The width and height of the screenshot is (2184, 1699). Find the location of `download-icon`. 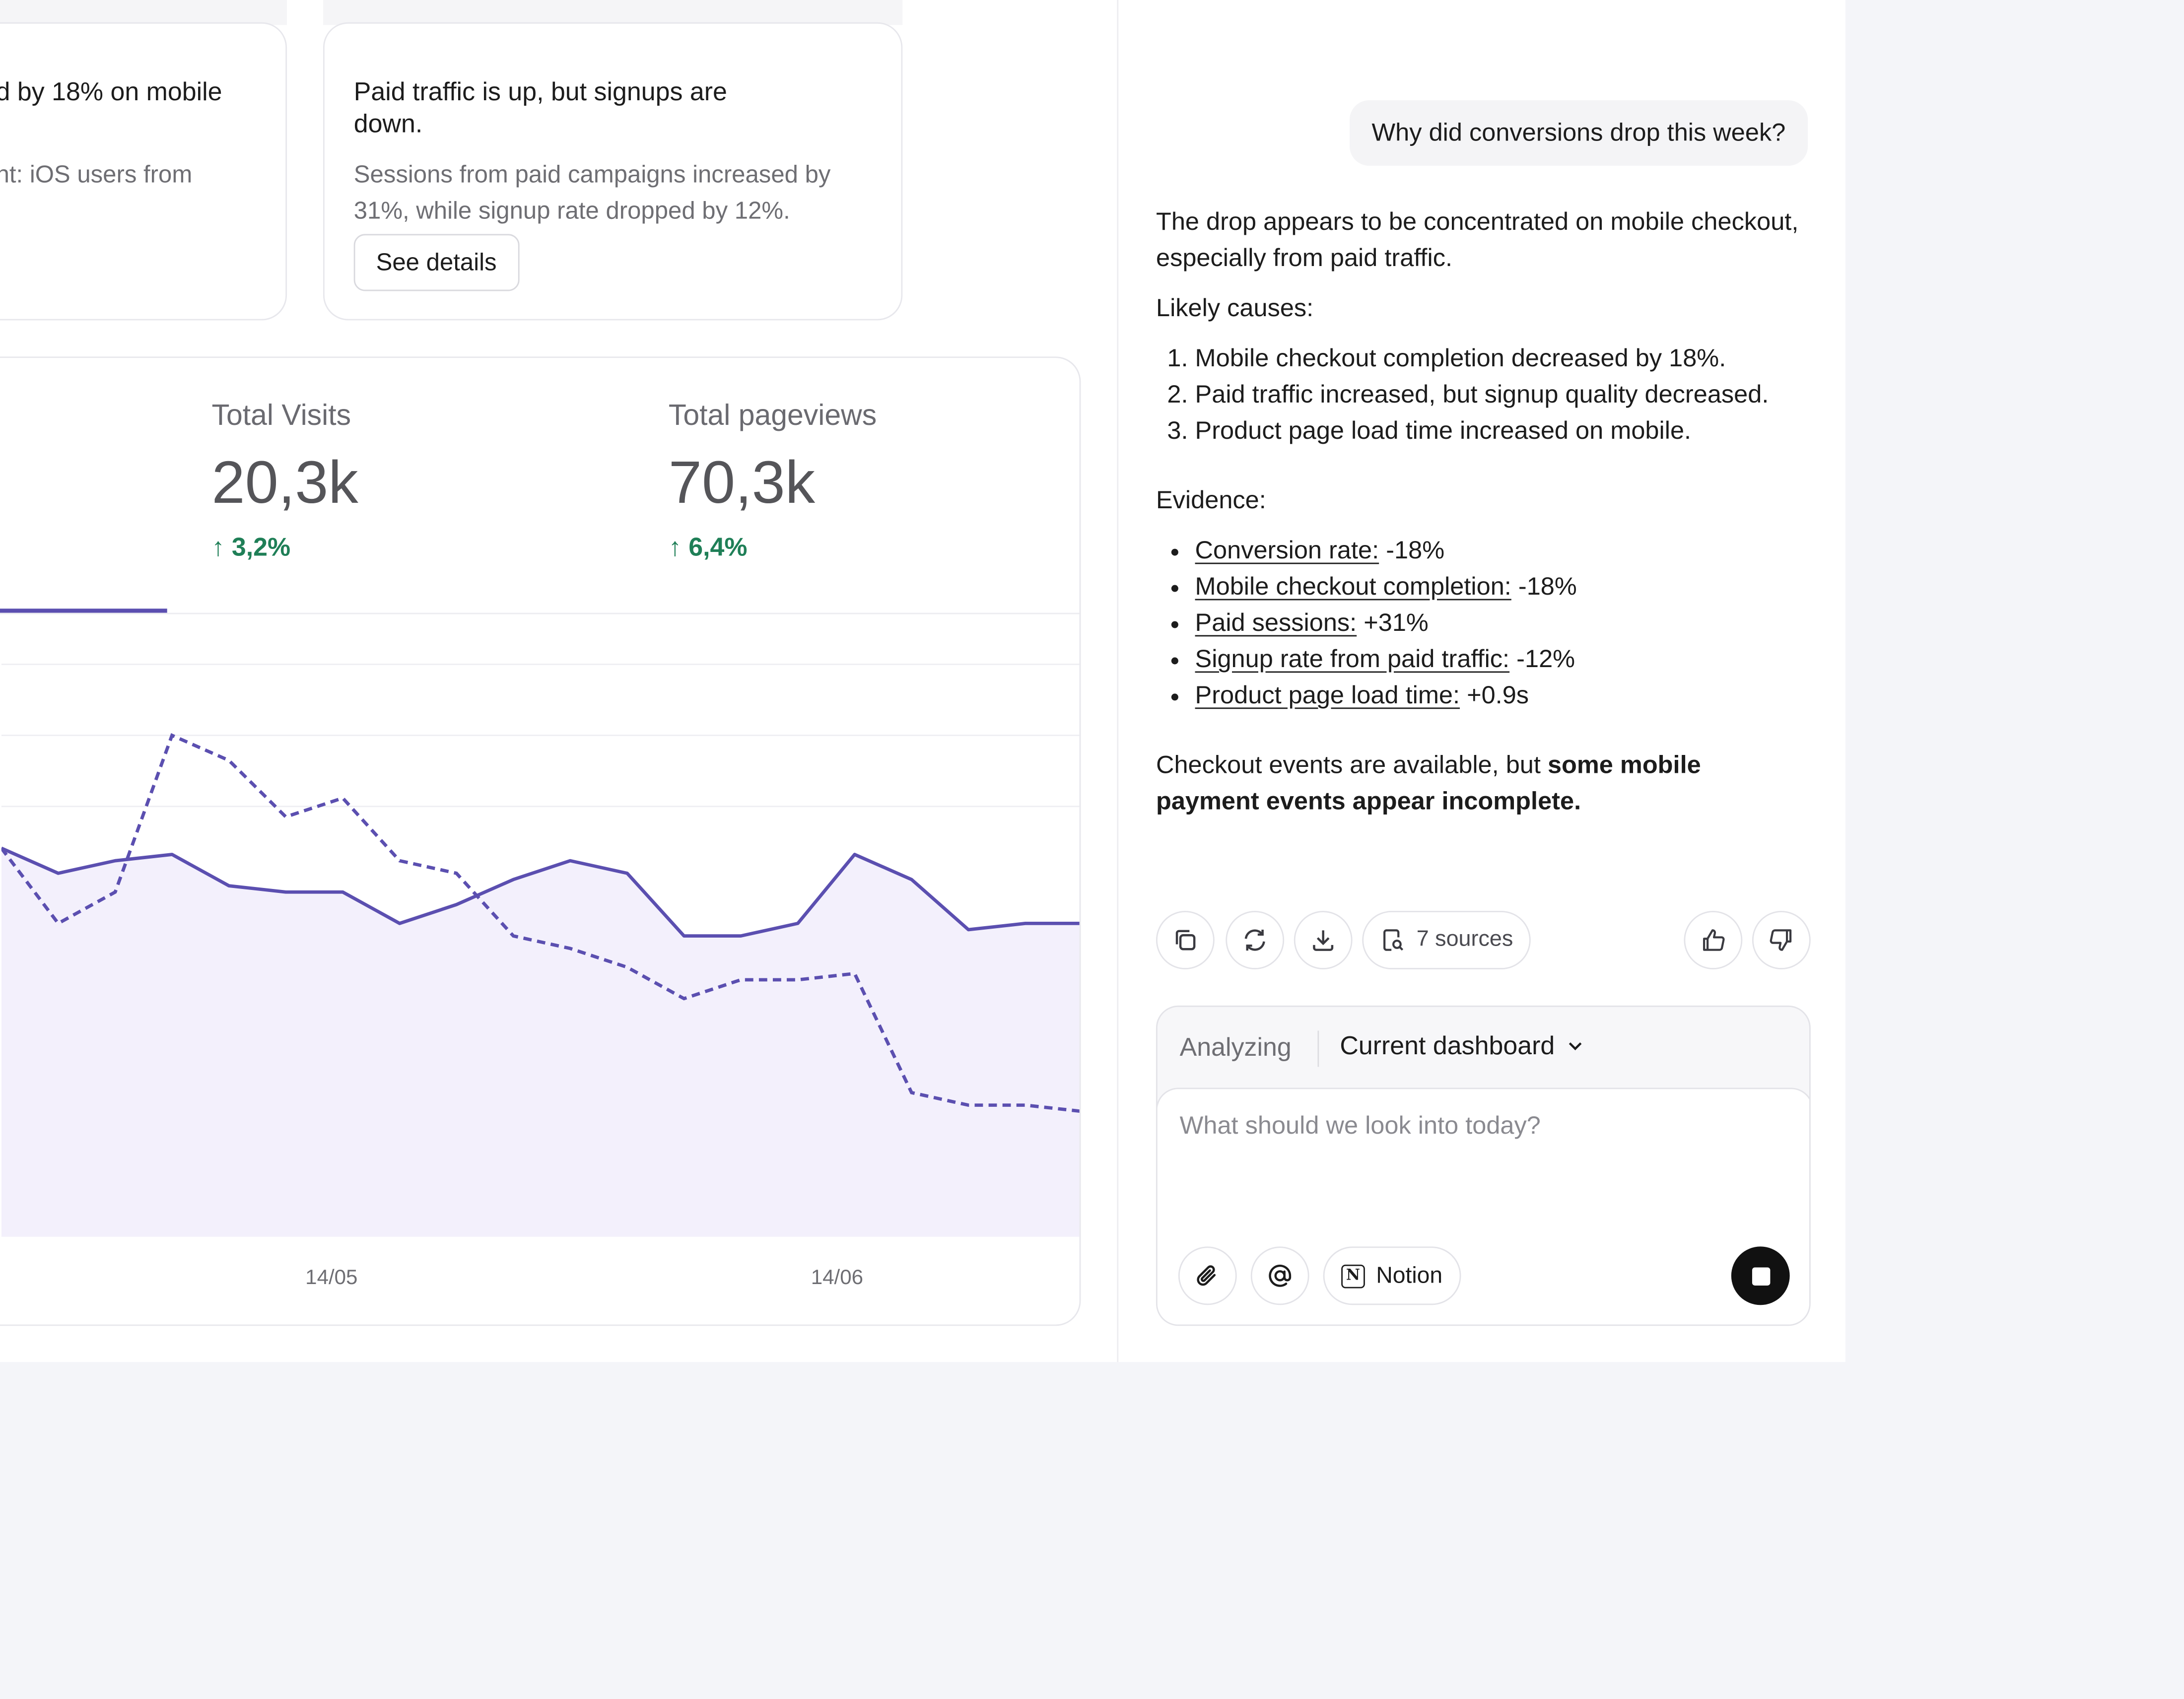

download-icon is located at coordinates (1323, 941).